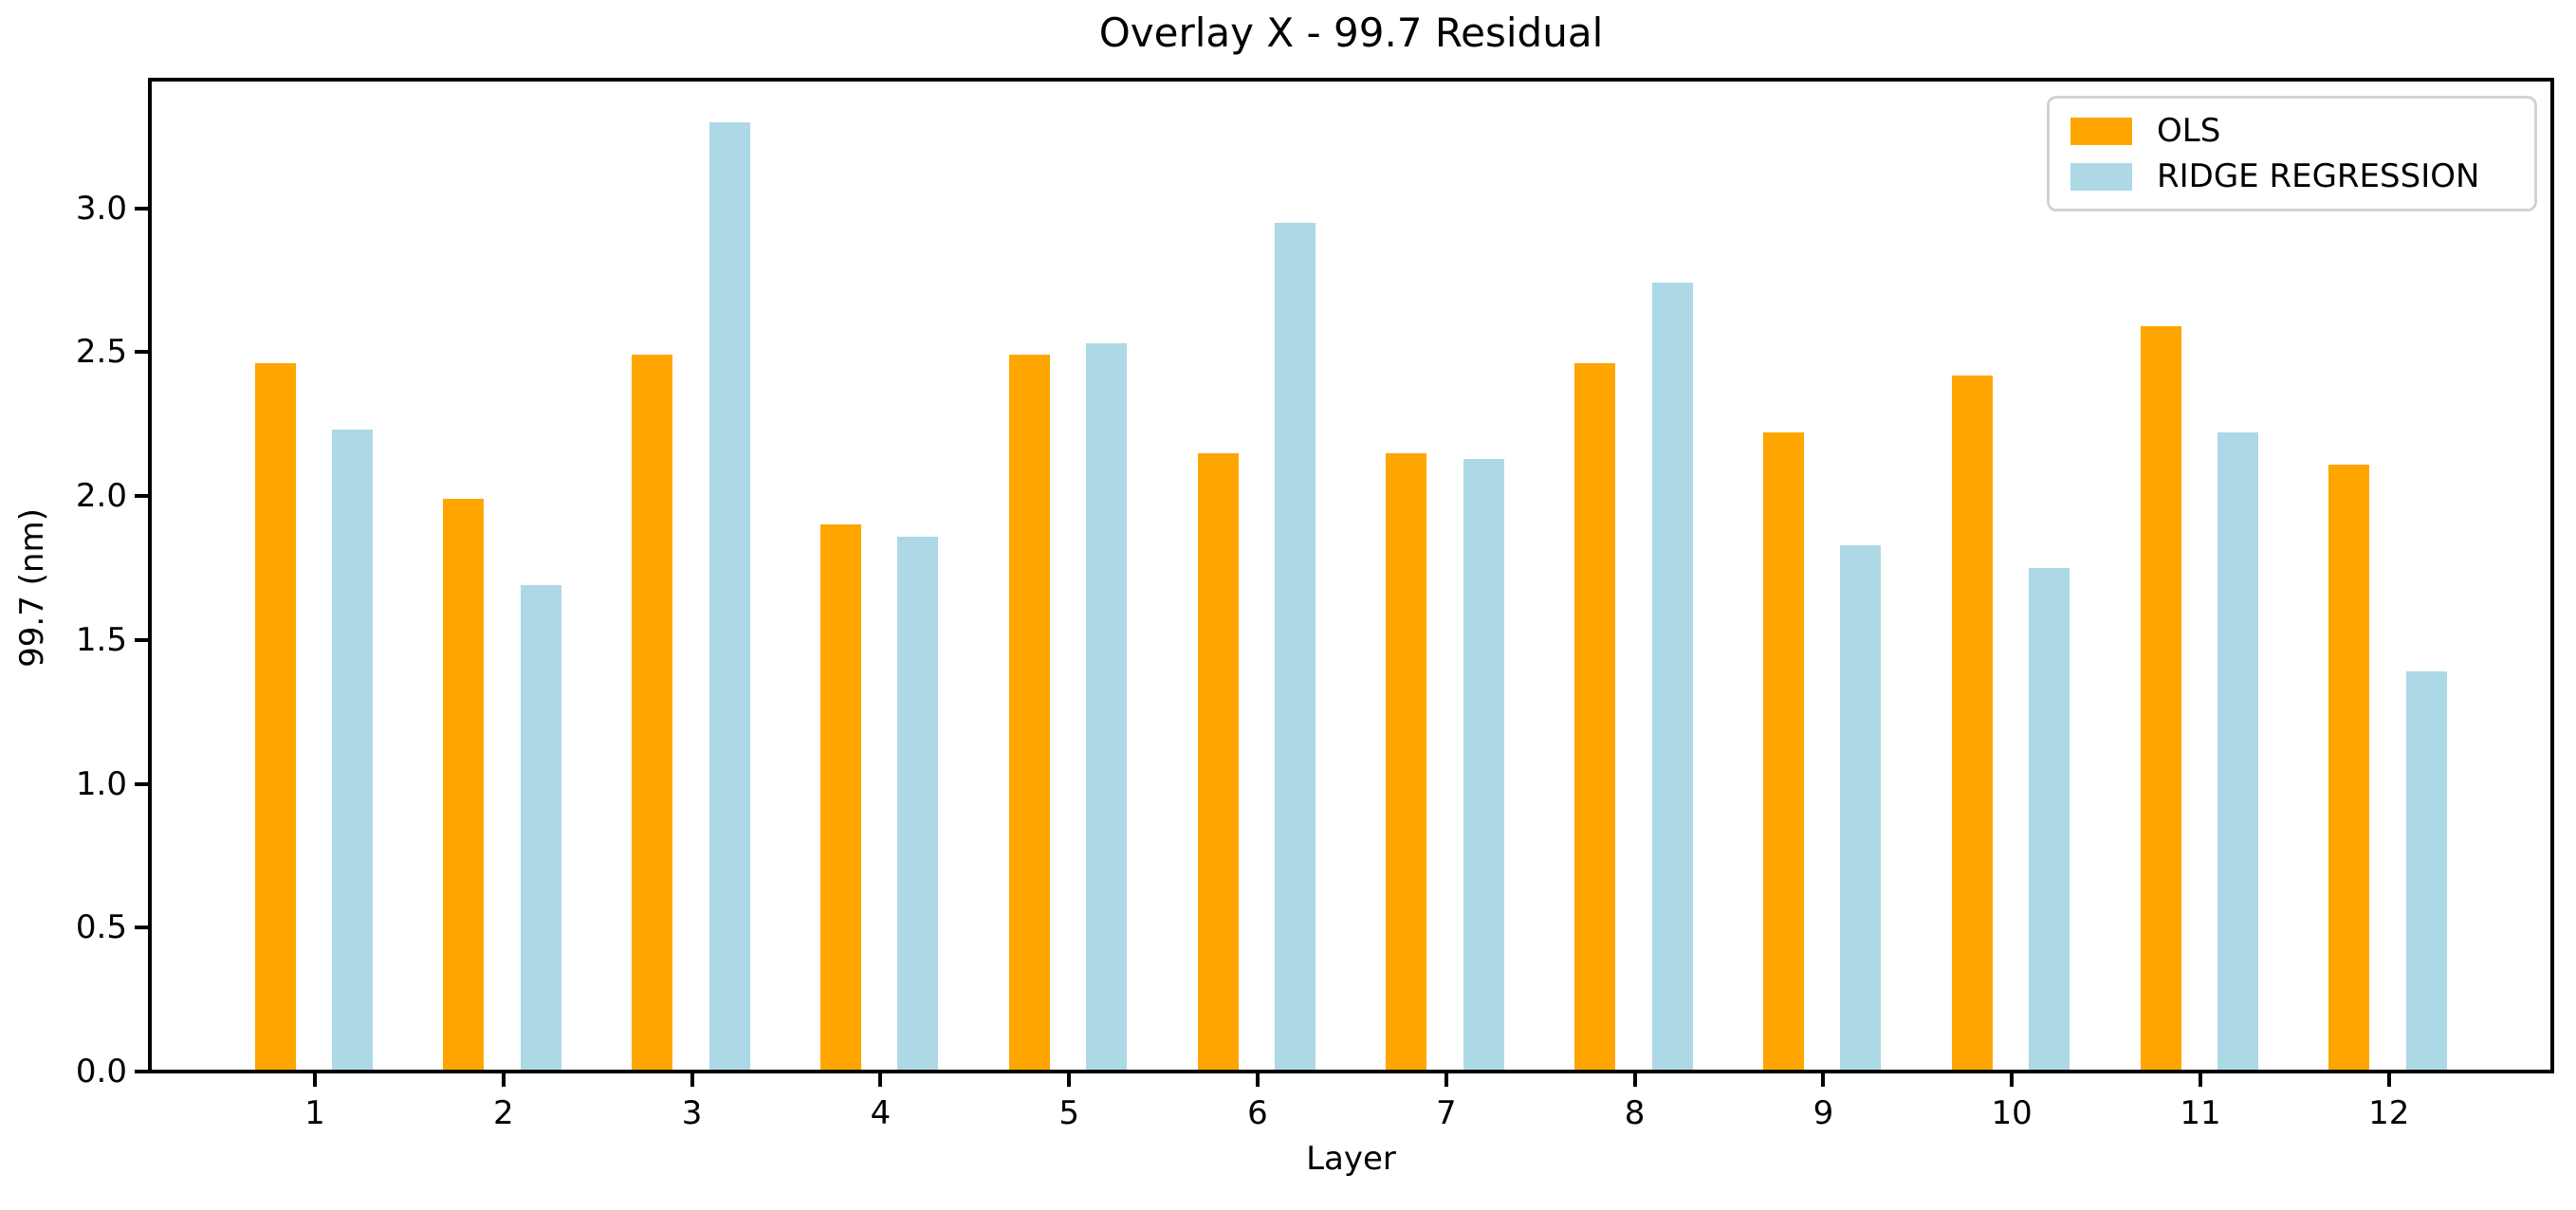 This screenshot has width=2576, height=1210. What do you see at coordinates (101, 352) in the screenshot?
I see `y-tick-label: 2.5` at bounding box center [101, 352].